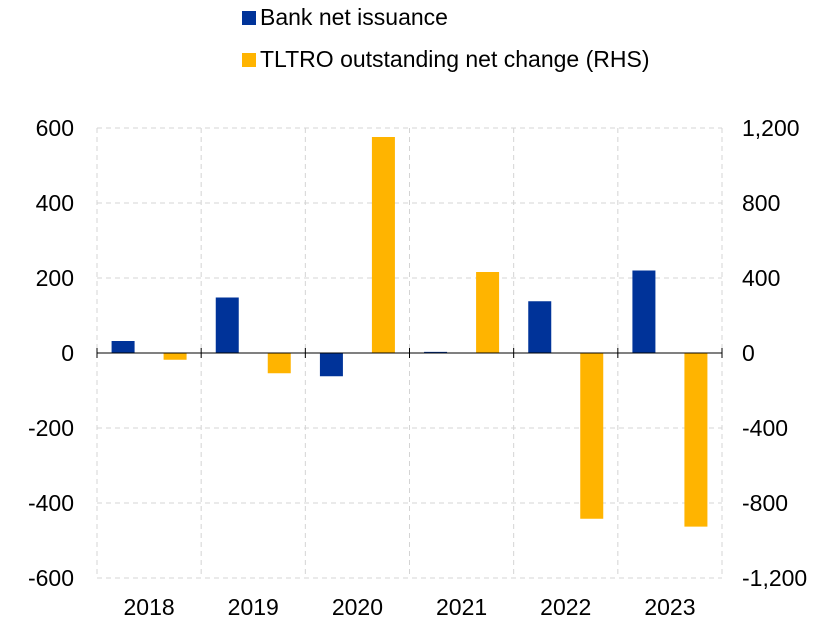 The width and height of the screenshot is (827, 632). I want to click on left-axis-tick-label: -200, so click(51, 428).